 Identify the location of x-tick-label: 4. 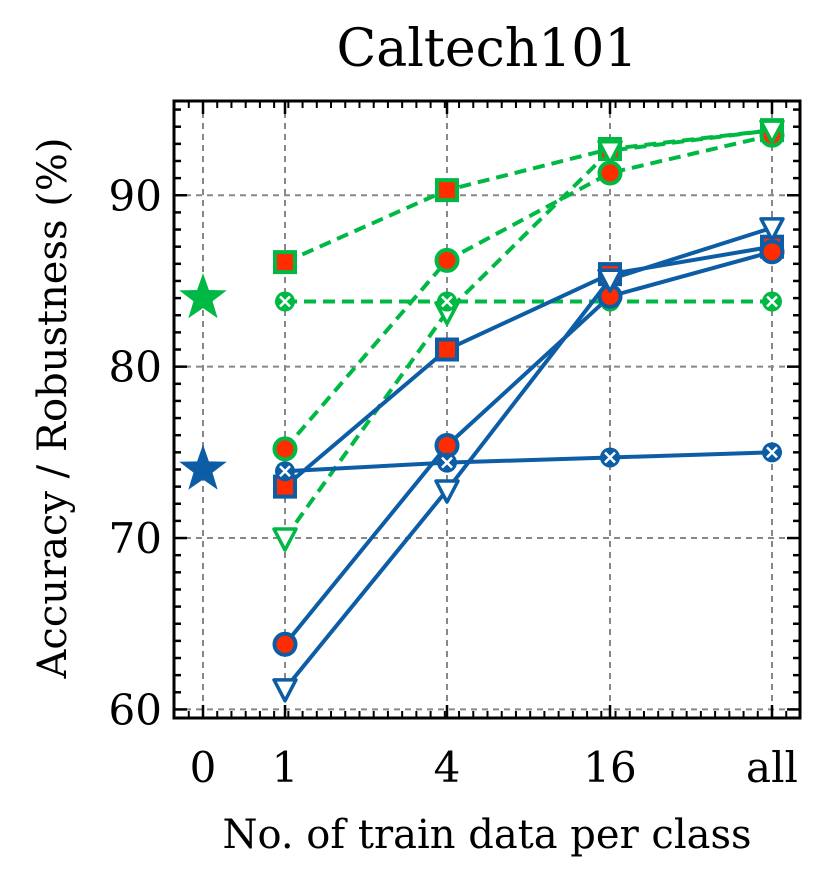
(447, 767).